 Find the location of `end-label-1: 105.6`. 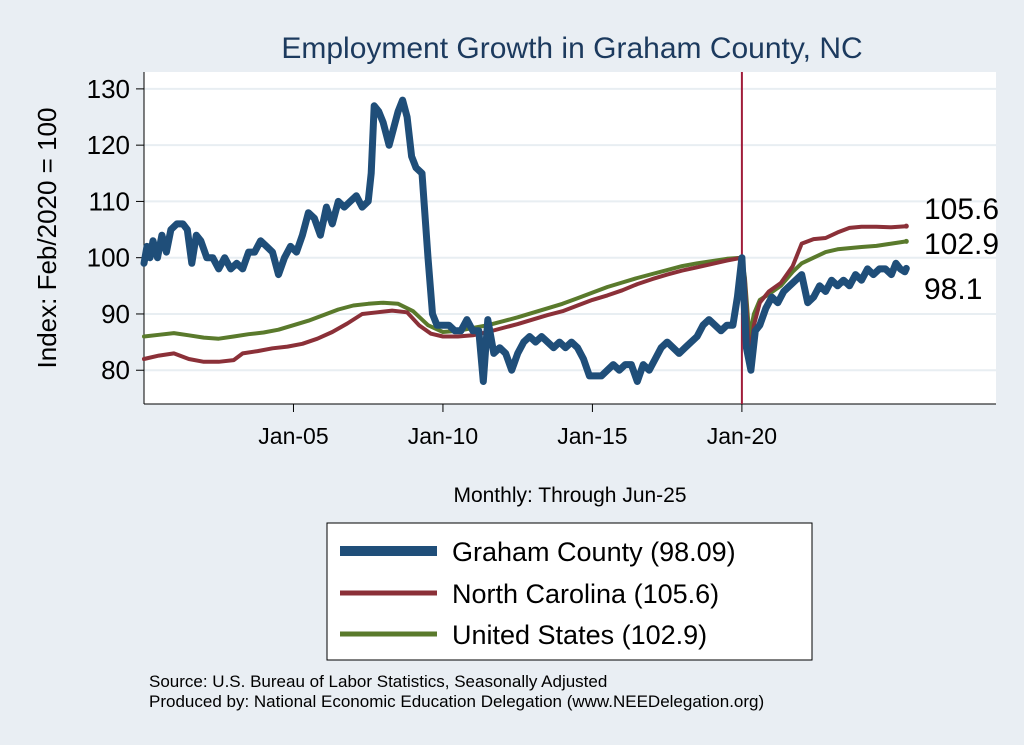

end-label-1: 105.6 is located at coordinates (961, 209).